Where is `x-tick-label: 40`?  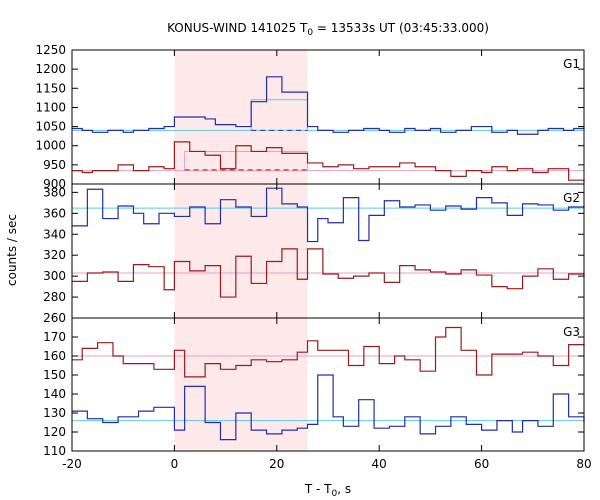 x-tick-label: 40 is located at coordinates (379, 464).